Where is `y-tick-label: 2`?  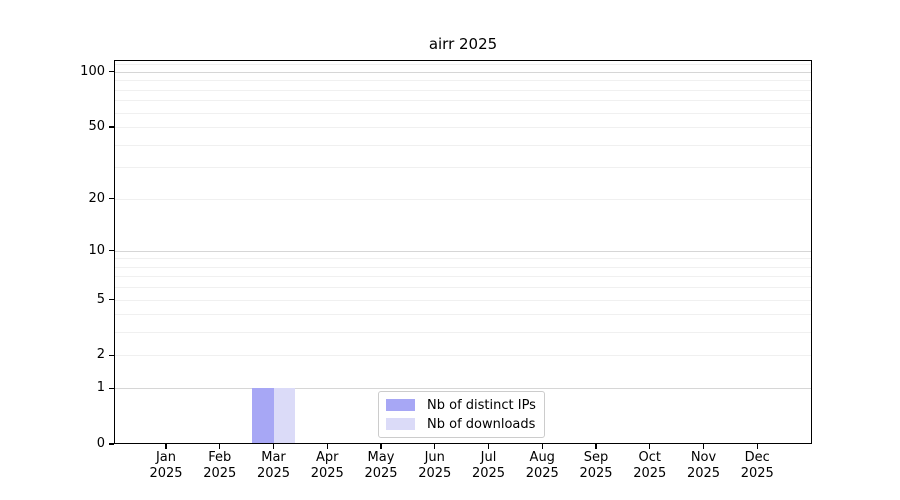
y-tick-label: 2 is located at coordinates (100, 355).